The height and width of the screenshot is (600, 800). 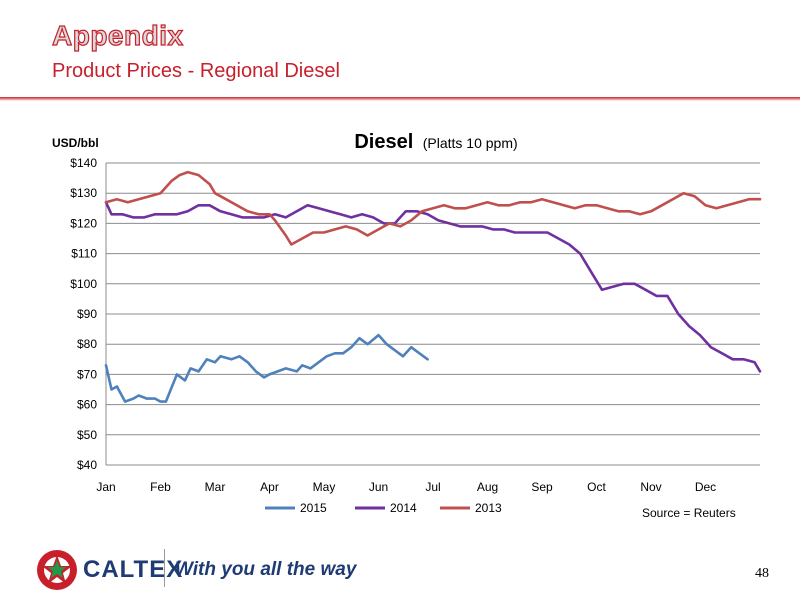 I want to click on x-tick-label: Sep, so click(x=542, y=487).